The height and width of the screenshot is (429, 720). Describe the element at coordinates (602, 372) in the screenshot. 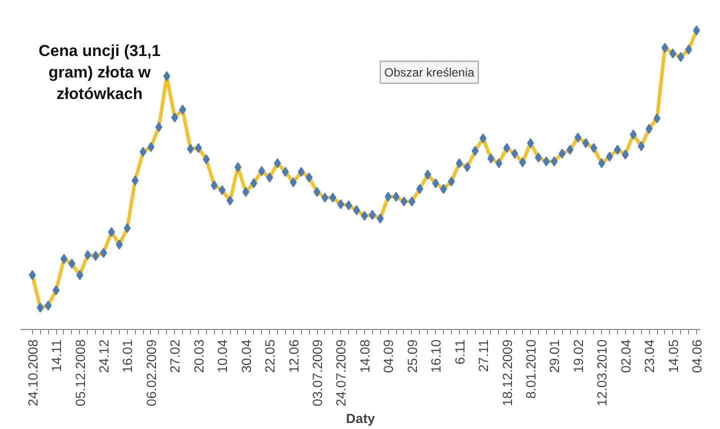

I see `x-tick-label: 12.03.2010` at that location.